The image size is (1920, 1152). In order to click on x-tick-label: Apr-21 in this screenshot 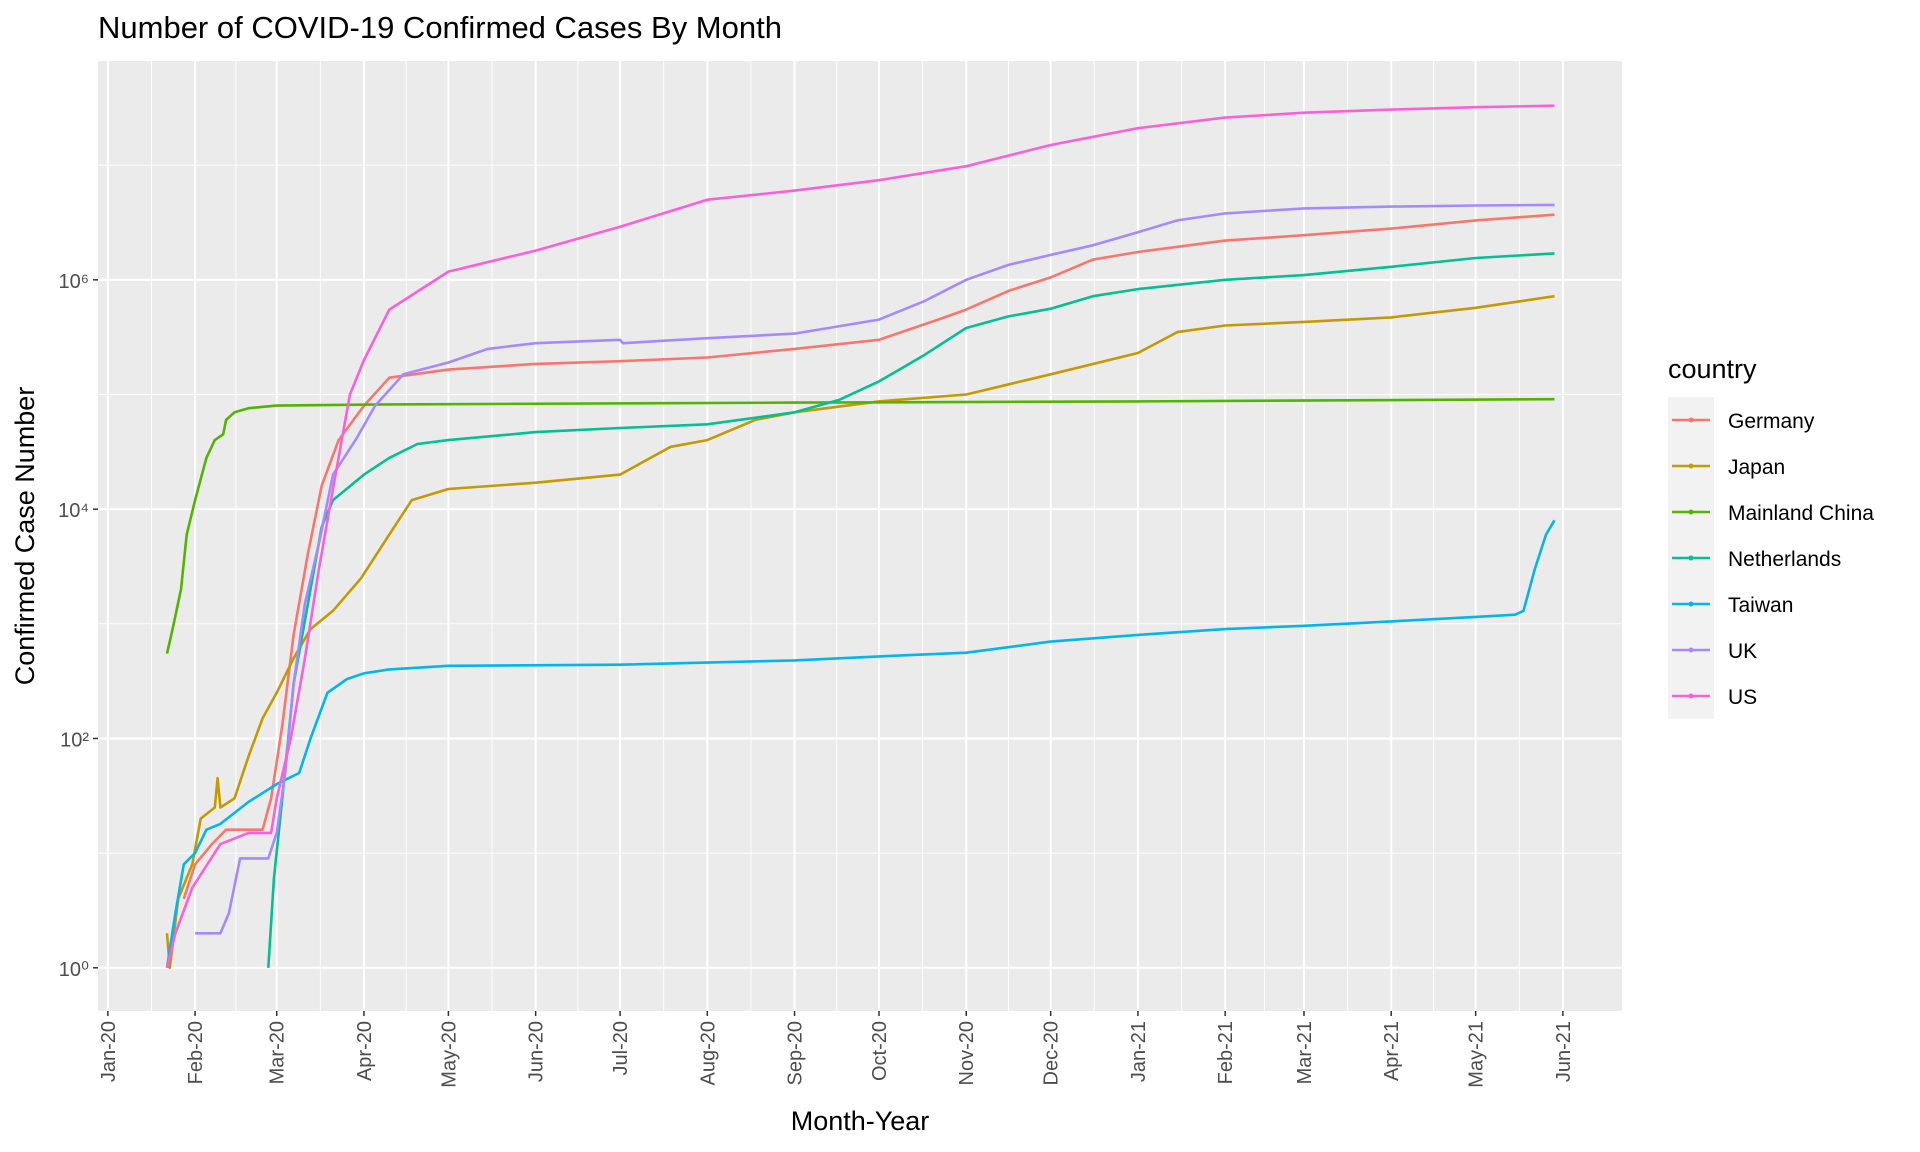, I will do `click(1392, 1051)`.